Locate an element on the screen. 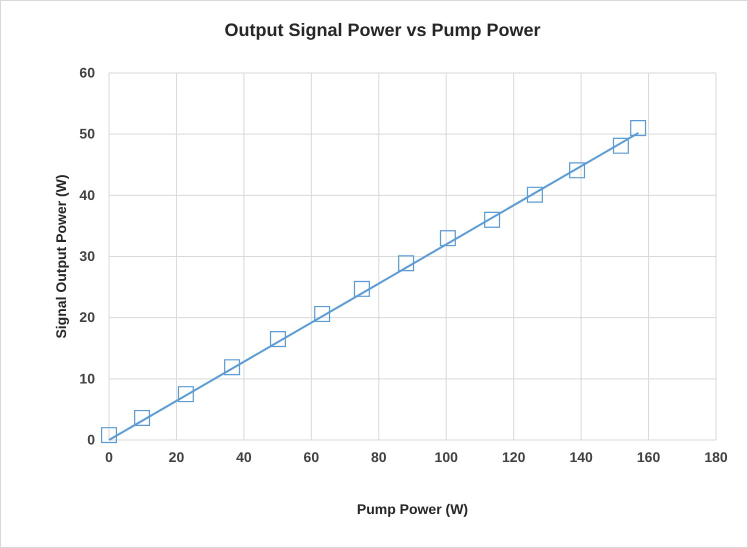 The image size is (748, 548). y-tick-label: 40 is located at coordinates (87, 194).